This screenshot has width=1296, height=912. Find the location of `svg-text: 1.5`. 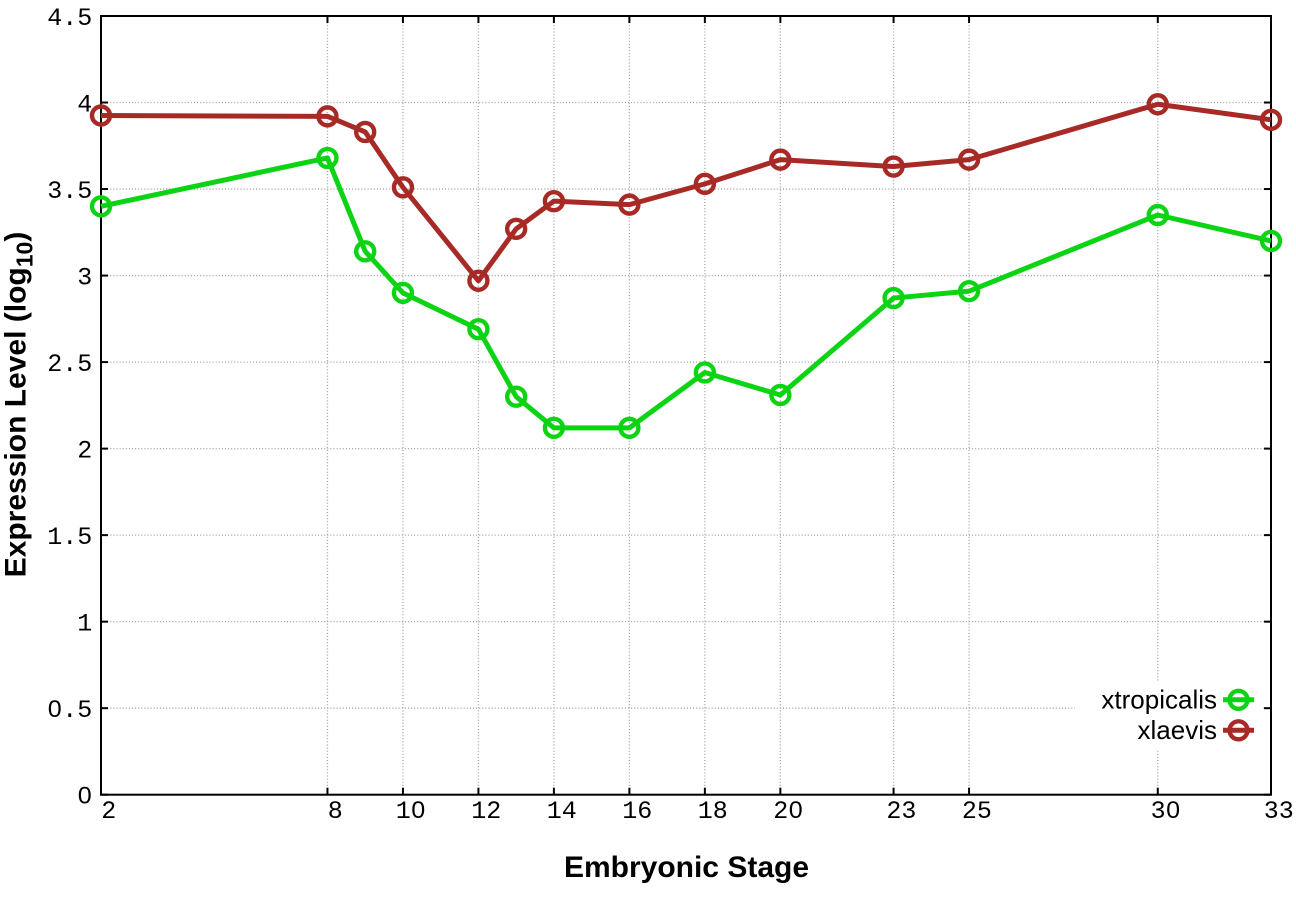

svg-text: 1.5 is located at coordinates (69, 537).